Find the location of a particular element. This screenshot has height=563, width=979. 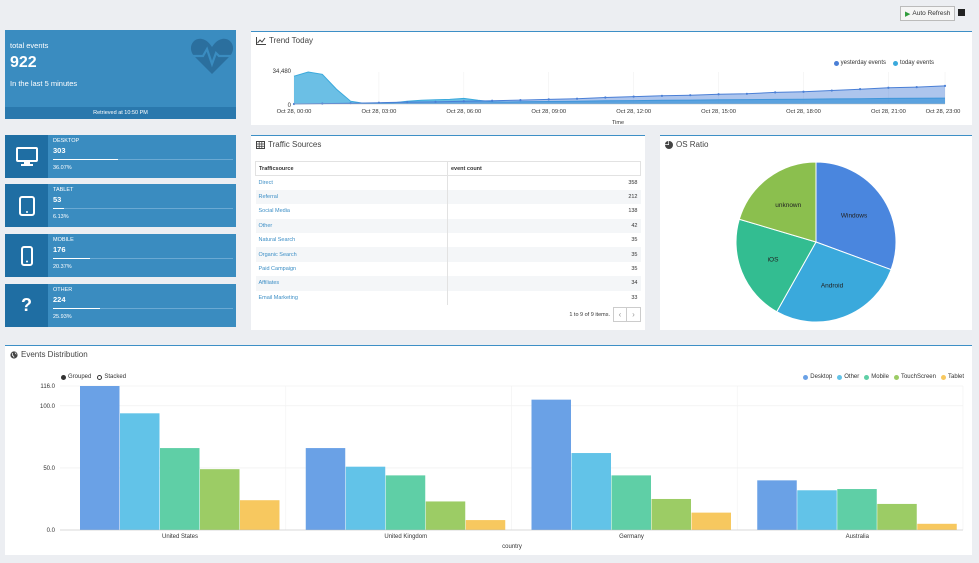

table-row: Direct 358 is located at coordinates (448, 182).